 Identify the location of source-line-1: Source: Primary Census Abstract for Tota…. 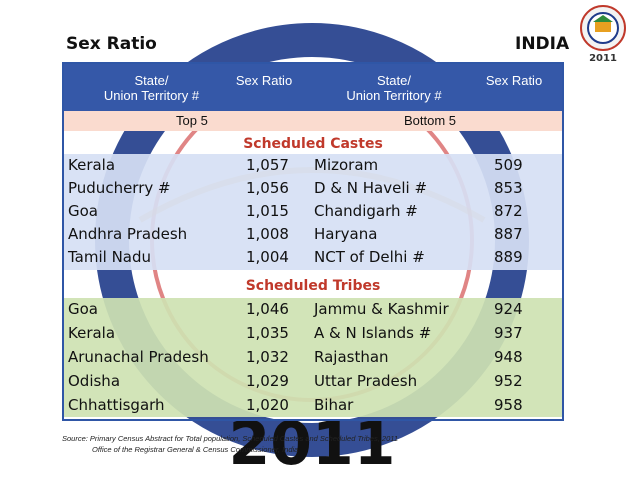
(230, 438).